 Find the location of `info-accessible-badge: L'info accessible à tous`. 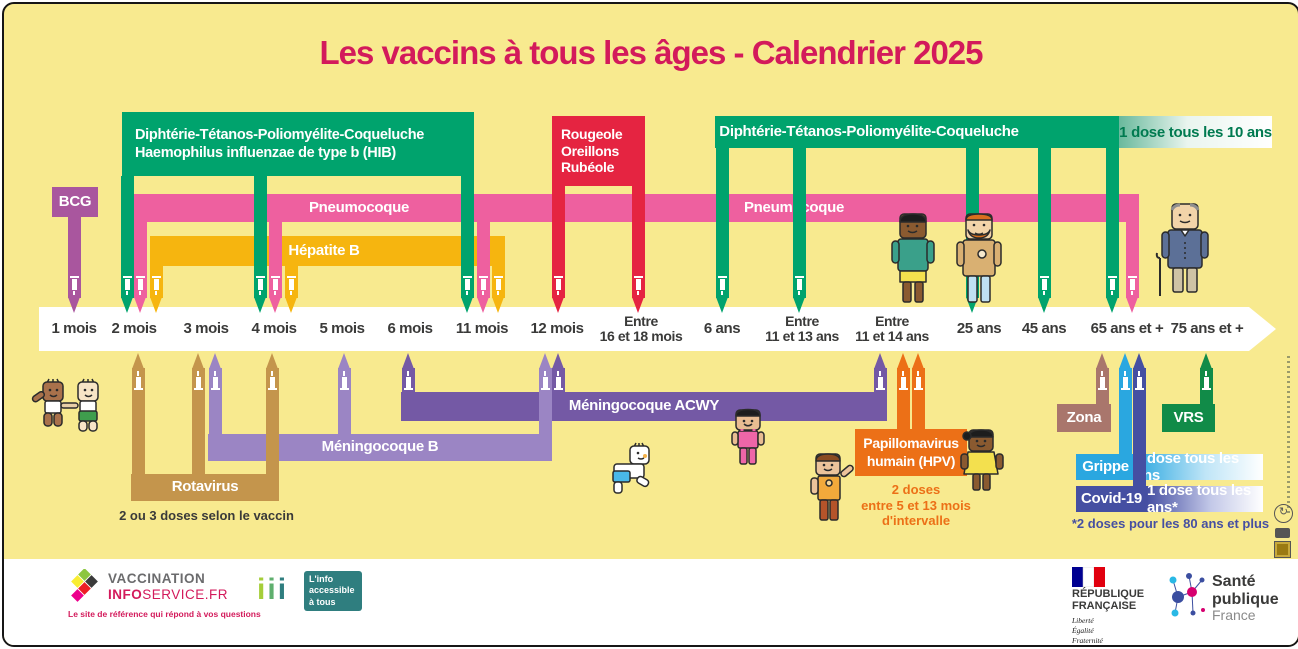

info-accessible-badge: L'info accessible à tous is located at coordinates (333, 591).